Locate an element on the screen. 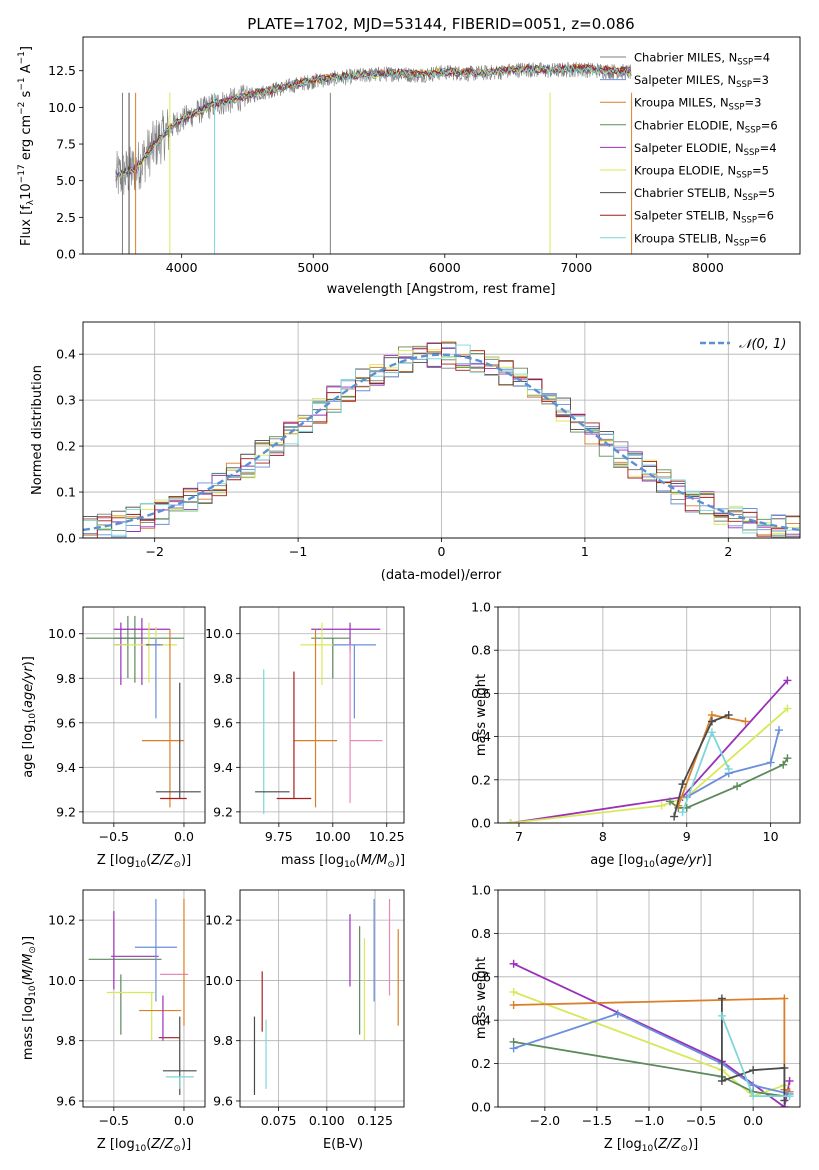  x-tick-label: 2 is located at coordinates (728, 551).